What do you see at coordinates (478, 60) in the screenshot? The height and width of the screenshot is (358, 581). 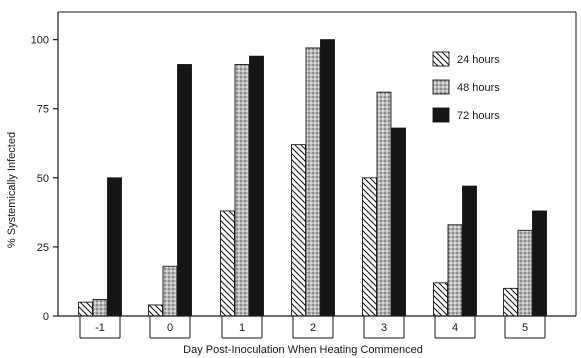 I see `legend-label: 24 hours` at bounding box center [478, 60].